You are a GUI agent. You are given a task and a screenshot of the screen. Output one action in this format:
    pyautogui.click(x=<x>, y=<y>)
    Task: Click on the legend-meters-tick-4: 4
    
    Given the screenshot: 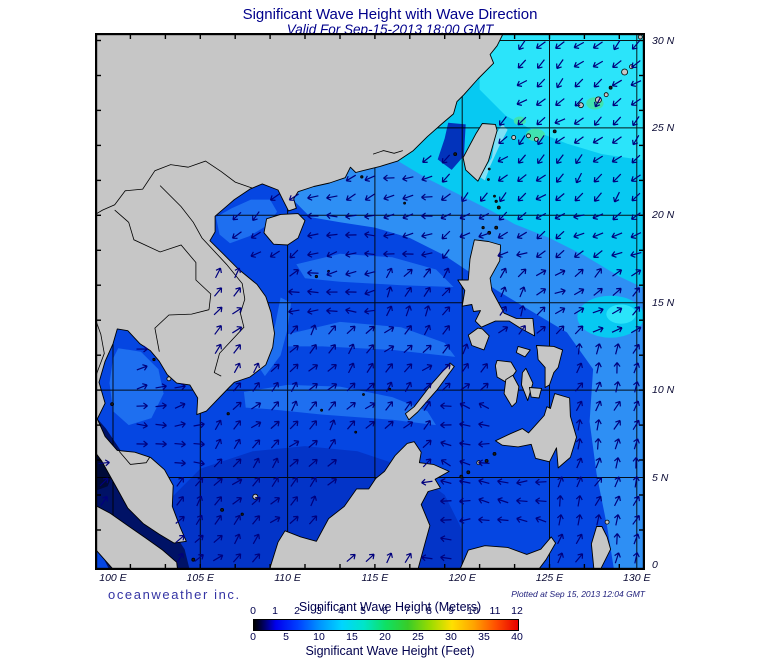 What is the action you would take?
    pyautogui.click(x=341, y=611)
    